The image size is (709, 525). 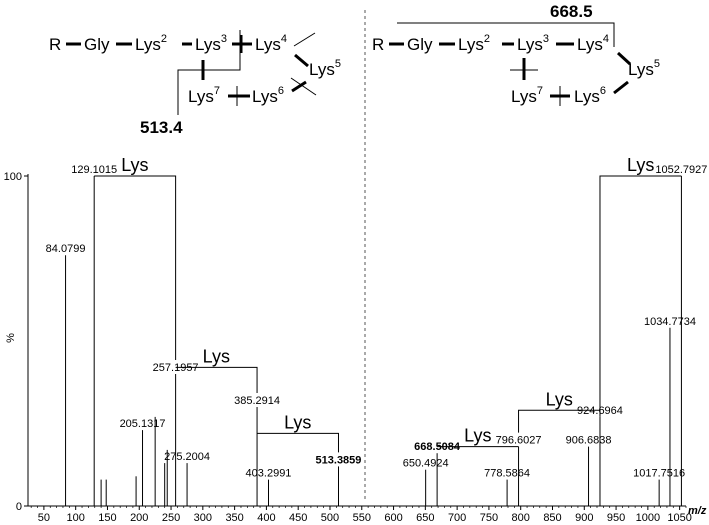 I want to click on x-tick-label: 350, so click(x=234, y=518).